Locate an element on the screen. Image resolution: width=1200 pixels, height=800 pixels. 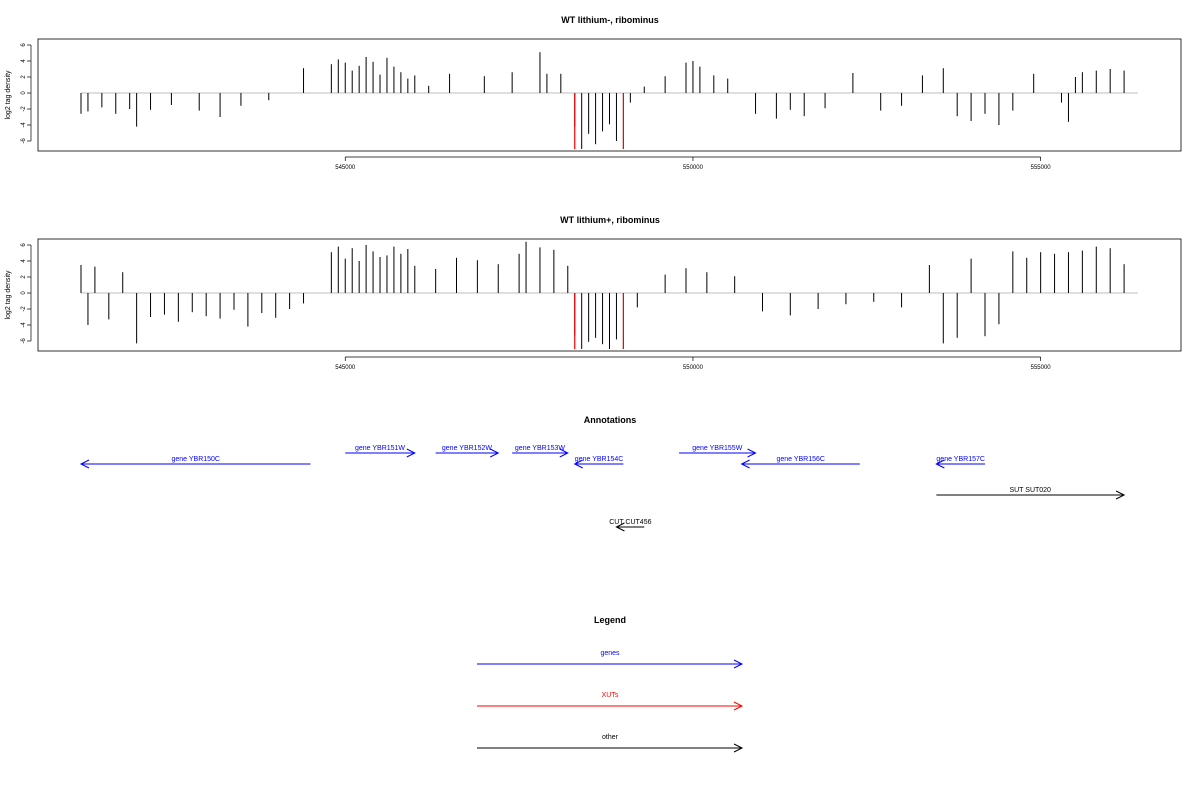
annotation-feature: gene YBR152W is located at coordinates (467, 451).